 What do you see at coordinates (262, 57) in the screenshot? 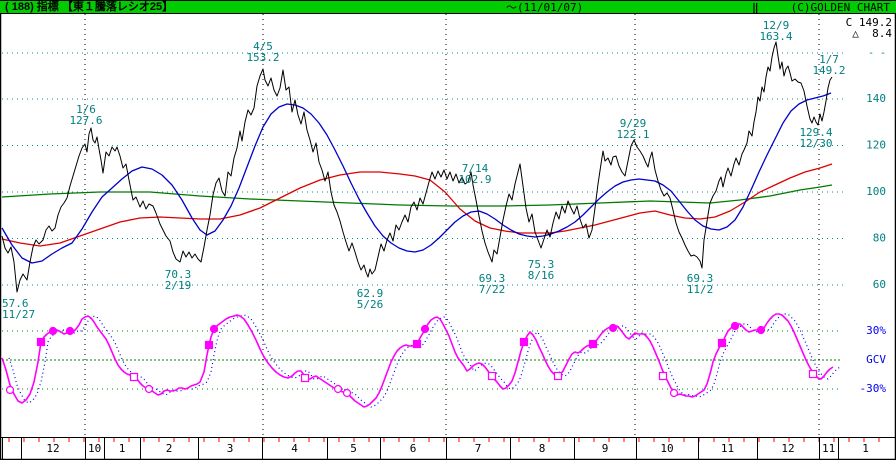
I see `annotation-line2: 153.2` at bounding box center [262, 57].